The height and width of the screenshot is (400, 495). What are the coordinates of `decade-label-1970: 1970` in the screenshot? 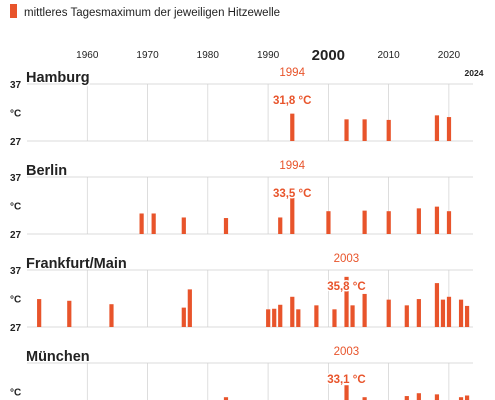 It's located at (147, 55).